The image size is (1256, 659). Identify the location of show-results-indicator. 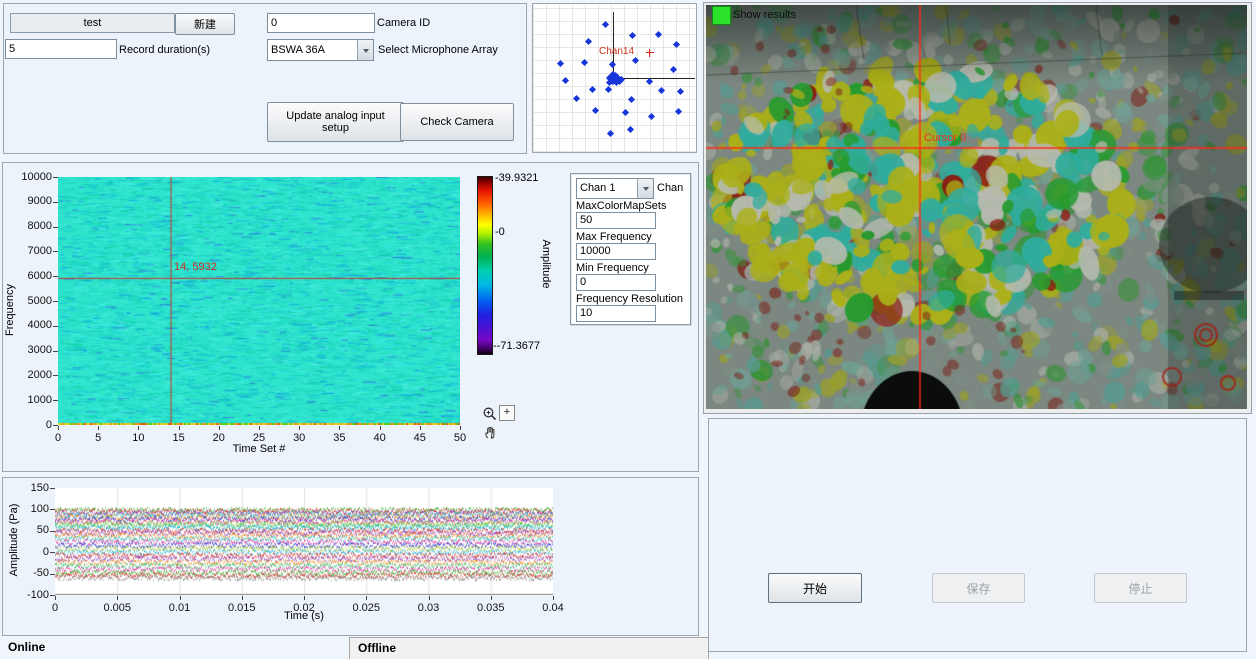
(721, 15).